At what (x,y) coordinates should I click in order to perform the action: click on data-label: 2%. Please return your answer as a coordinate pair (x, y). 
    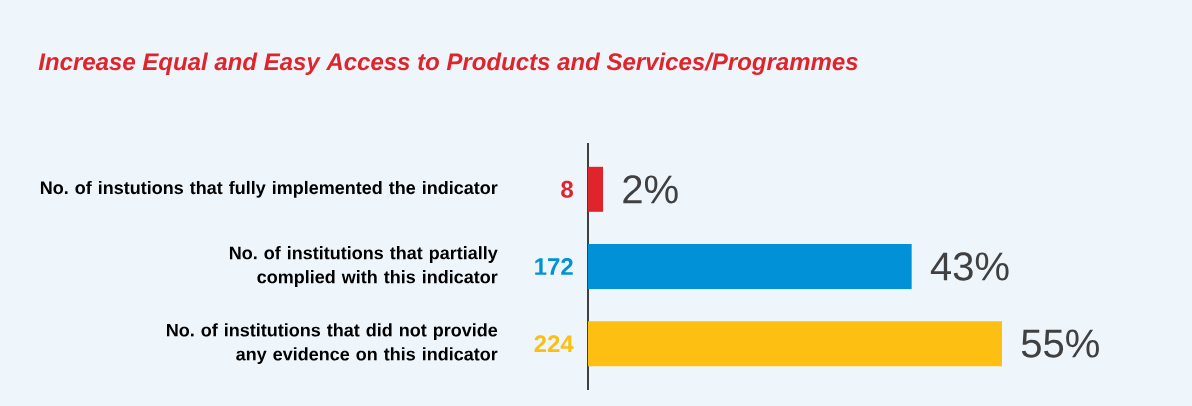
    Looking at the image, I should click on (650, 189).